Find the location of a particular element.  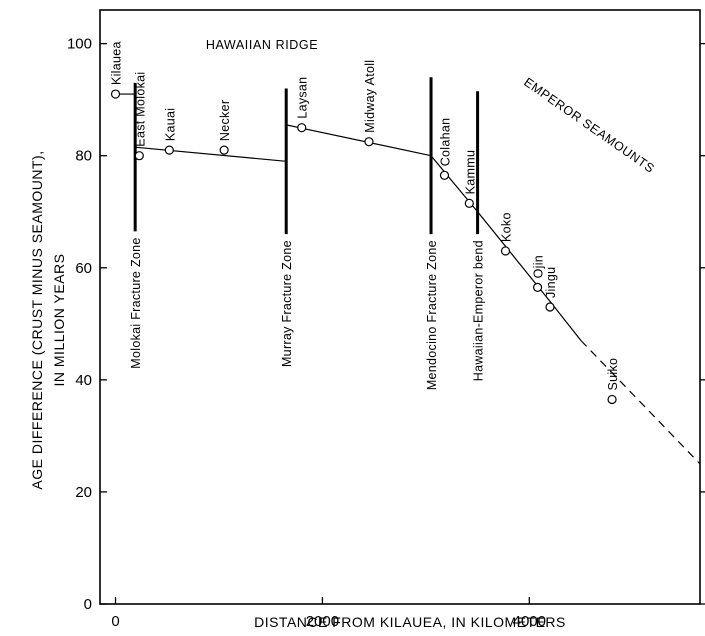

data-point-label-necker: Necker is located at coordinates (225, 120).